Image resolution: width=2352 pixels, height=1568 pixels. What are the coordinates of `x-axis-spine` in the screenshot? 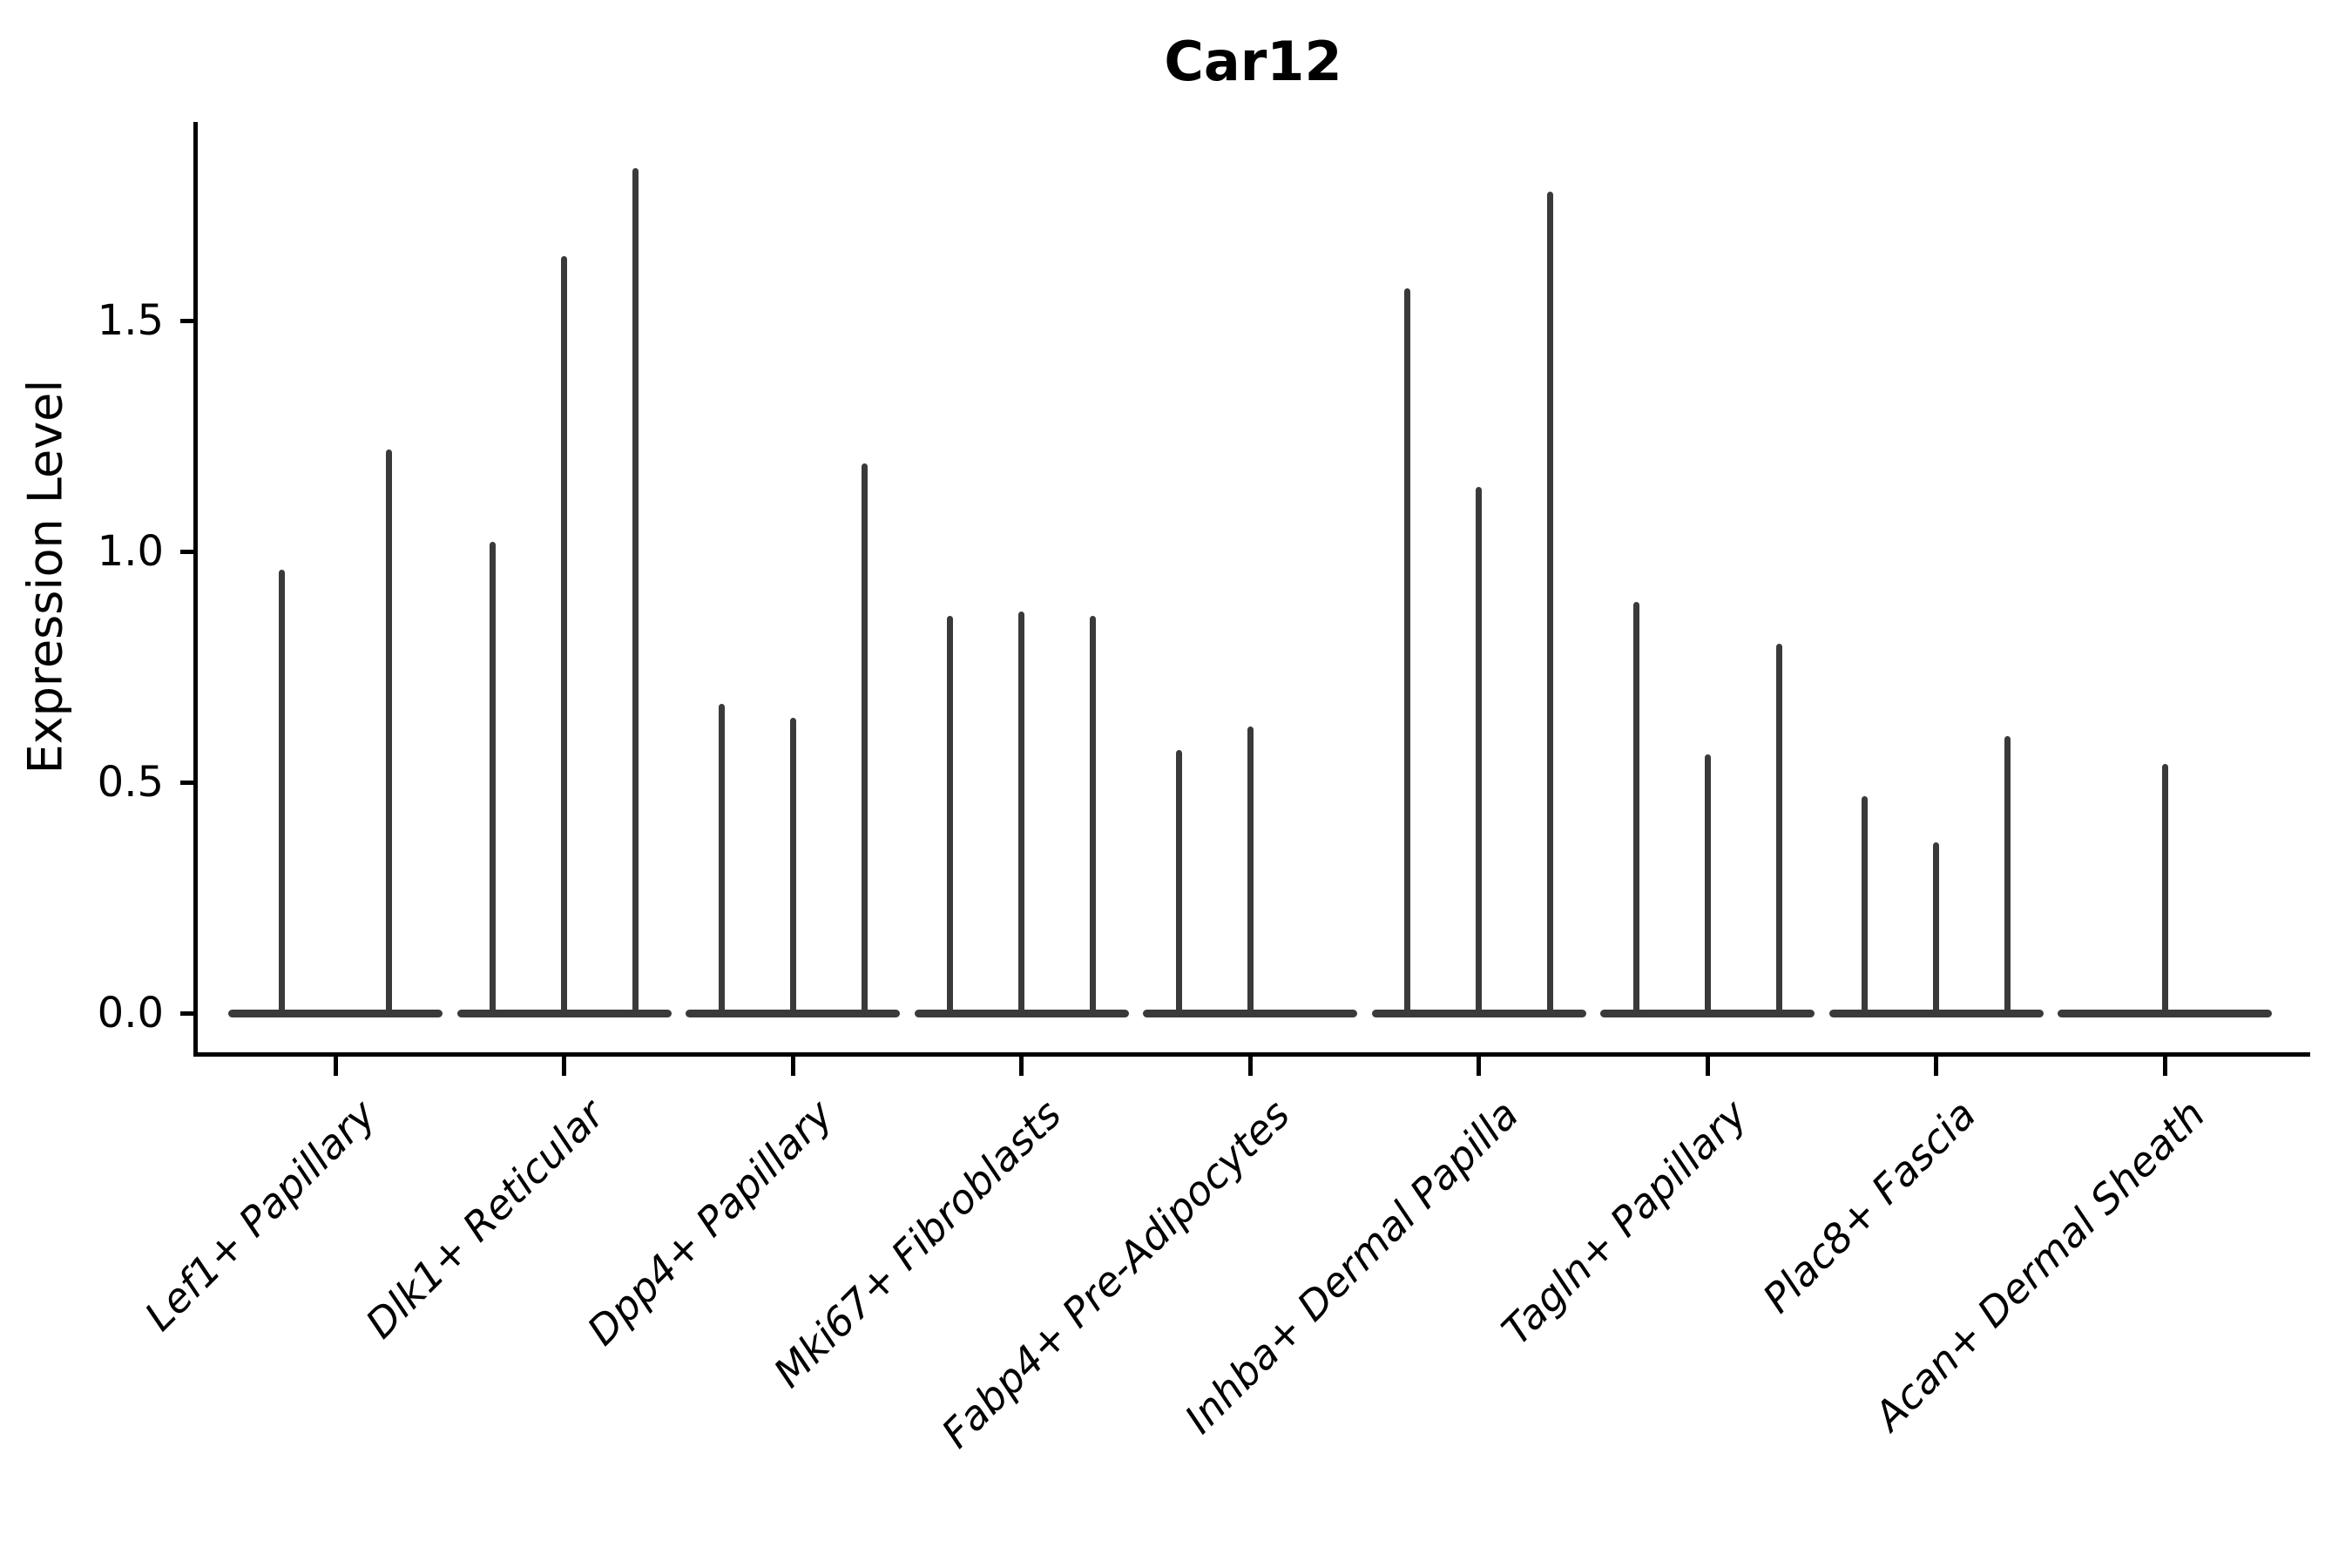 It's located at (1251, 1054).